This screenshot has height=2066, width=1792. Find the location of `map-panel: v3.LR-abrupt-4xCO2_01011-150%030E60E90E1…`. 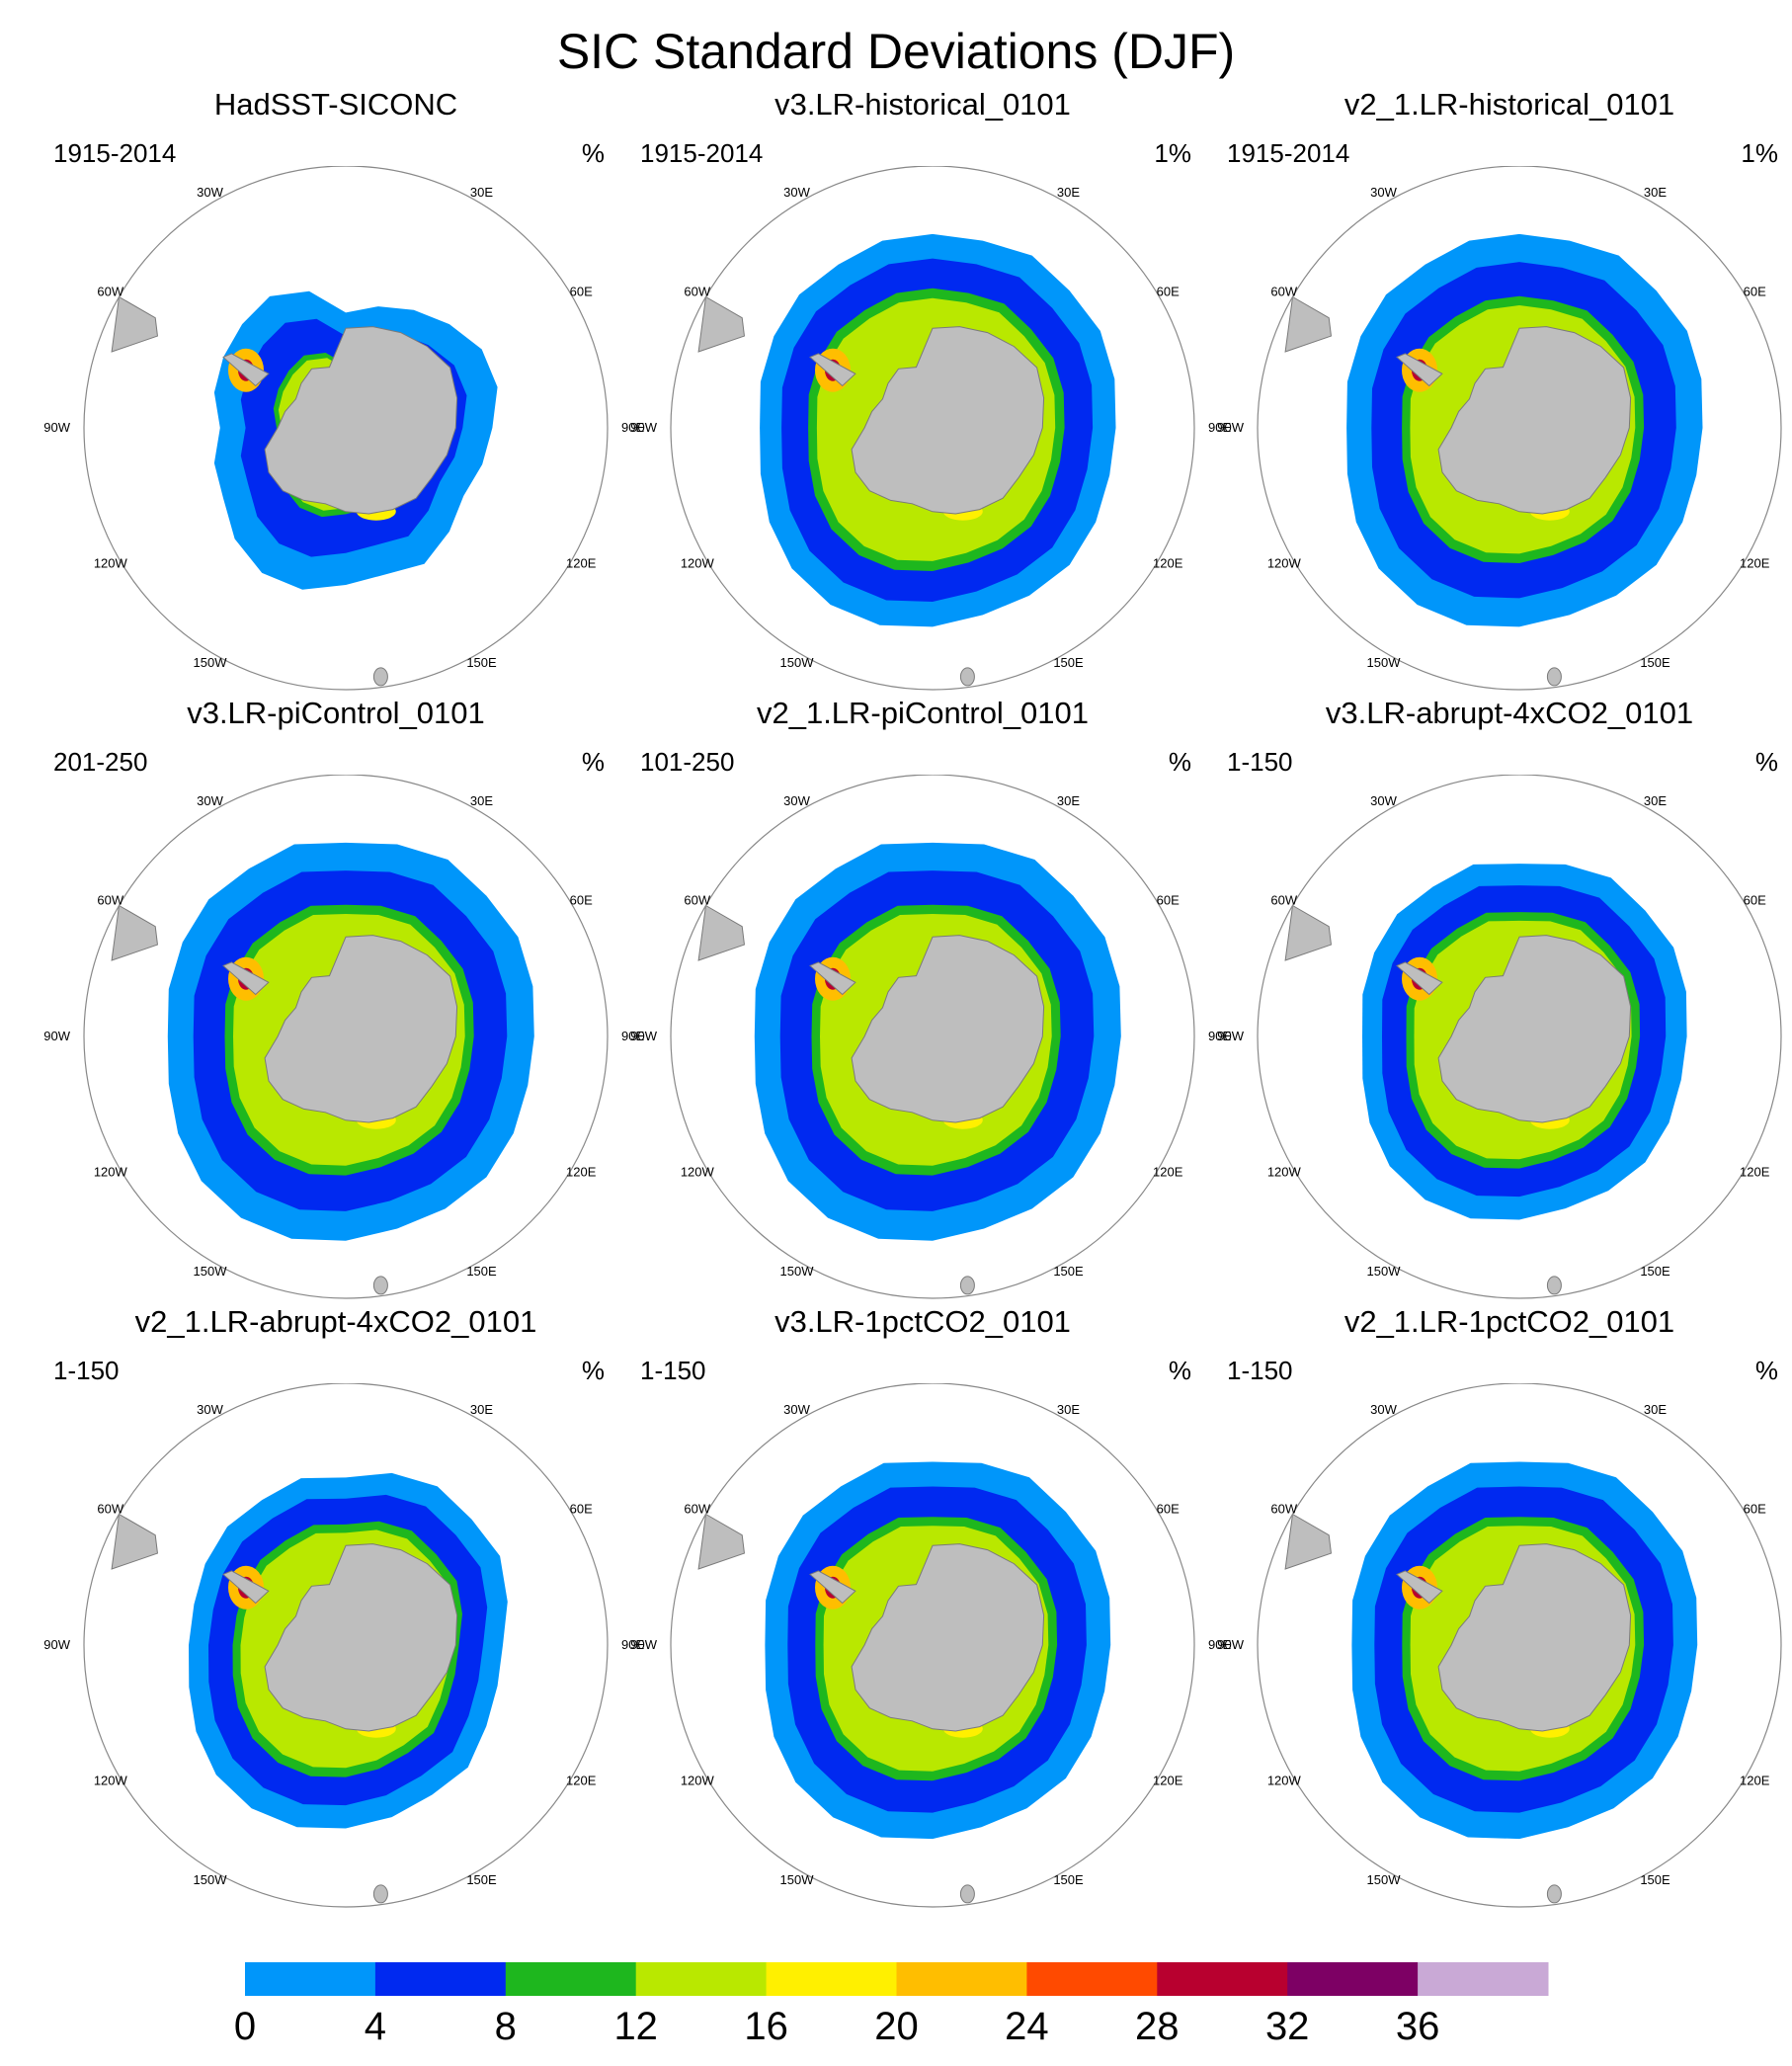

map-panel: v3.LR-abrupt-4xCO2_01011-150%030E60E90E1… is located at coordinates (1502, 1002).